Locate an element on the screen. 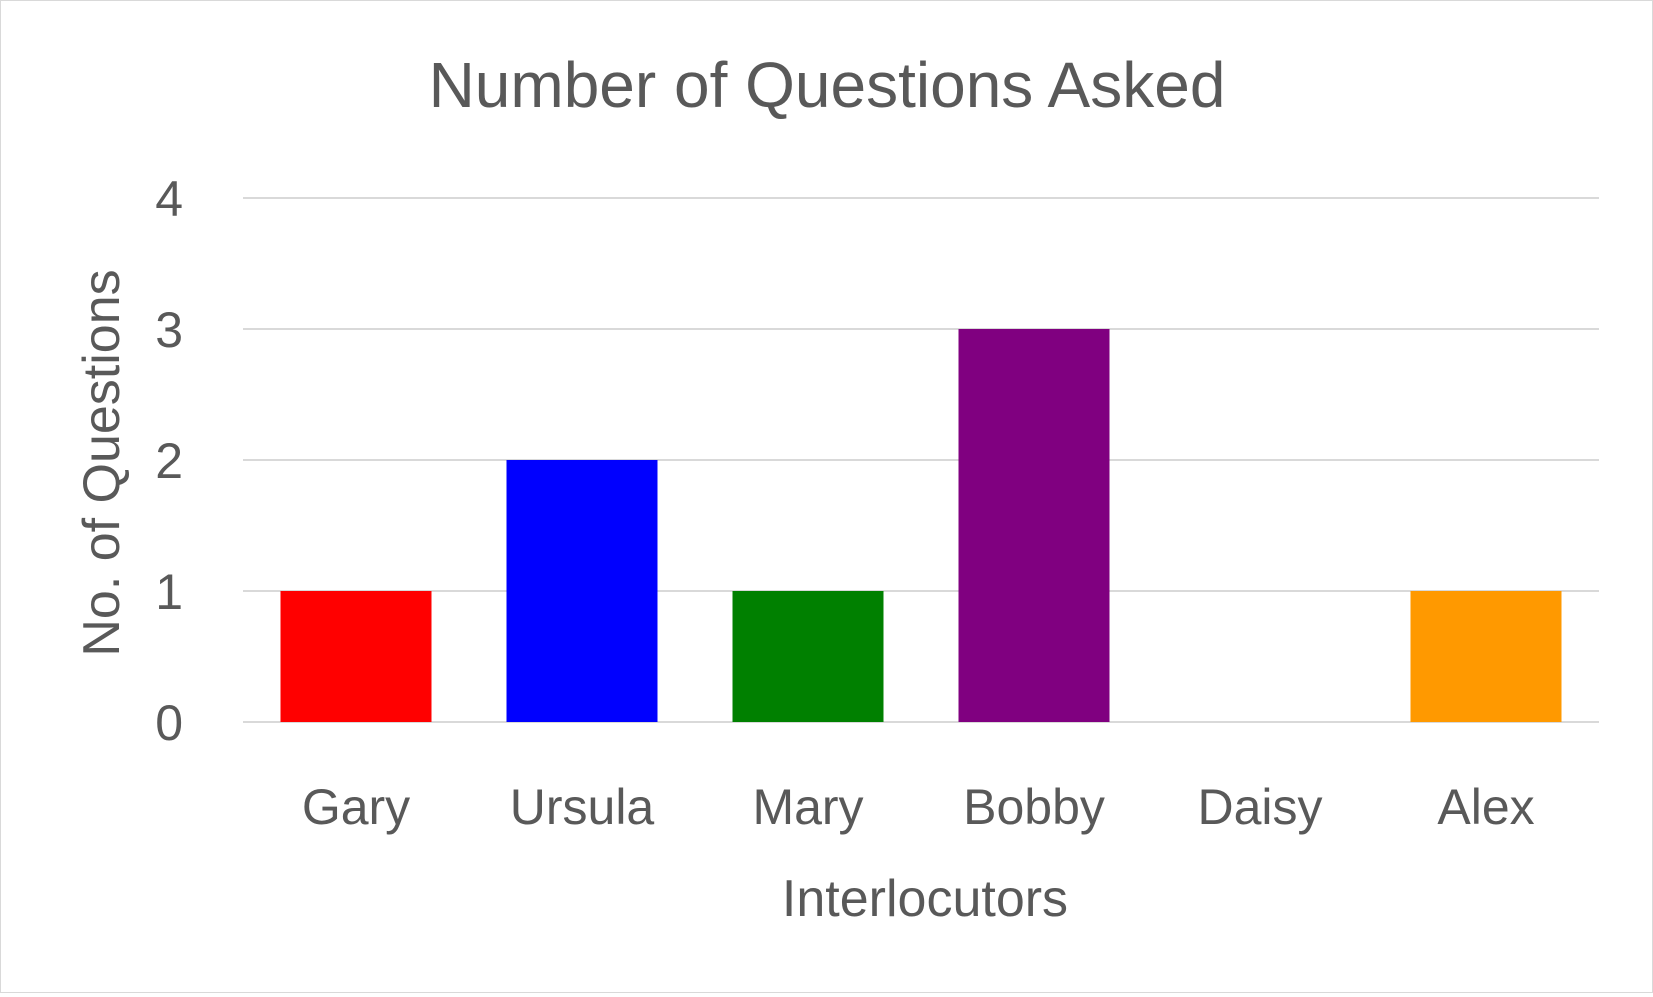 The image size is (1653, 997). x-tick-labels: Gary Ursula Mary Bobby Daisy Alex is located at coordinates (918, 807).